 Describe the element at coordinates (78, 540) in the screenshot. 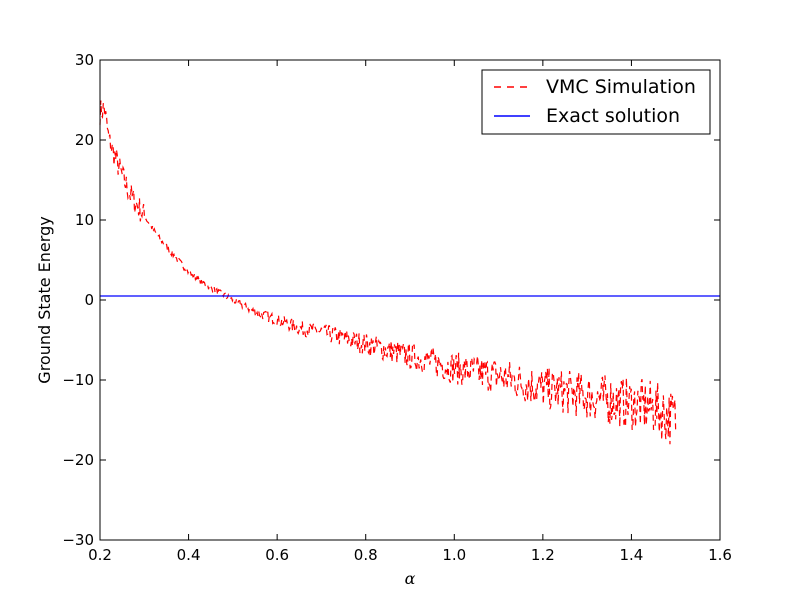

I see `y-tick-label: −30` at that location.